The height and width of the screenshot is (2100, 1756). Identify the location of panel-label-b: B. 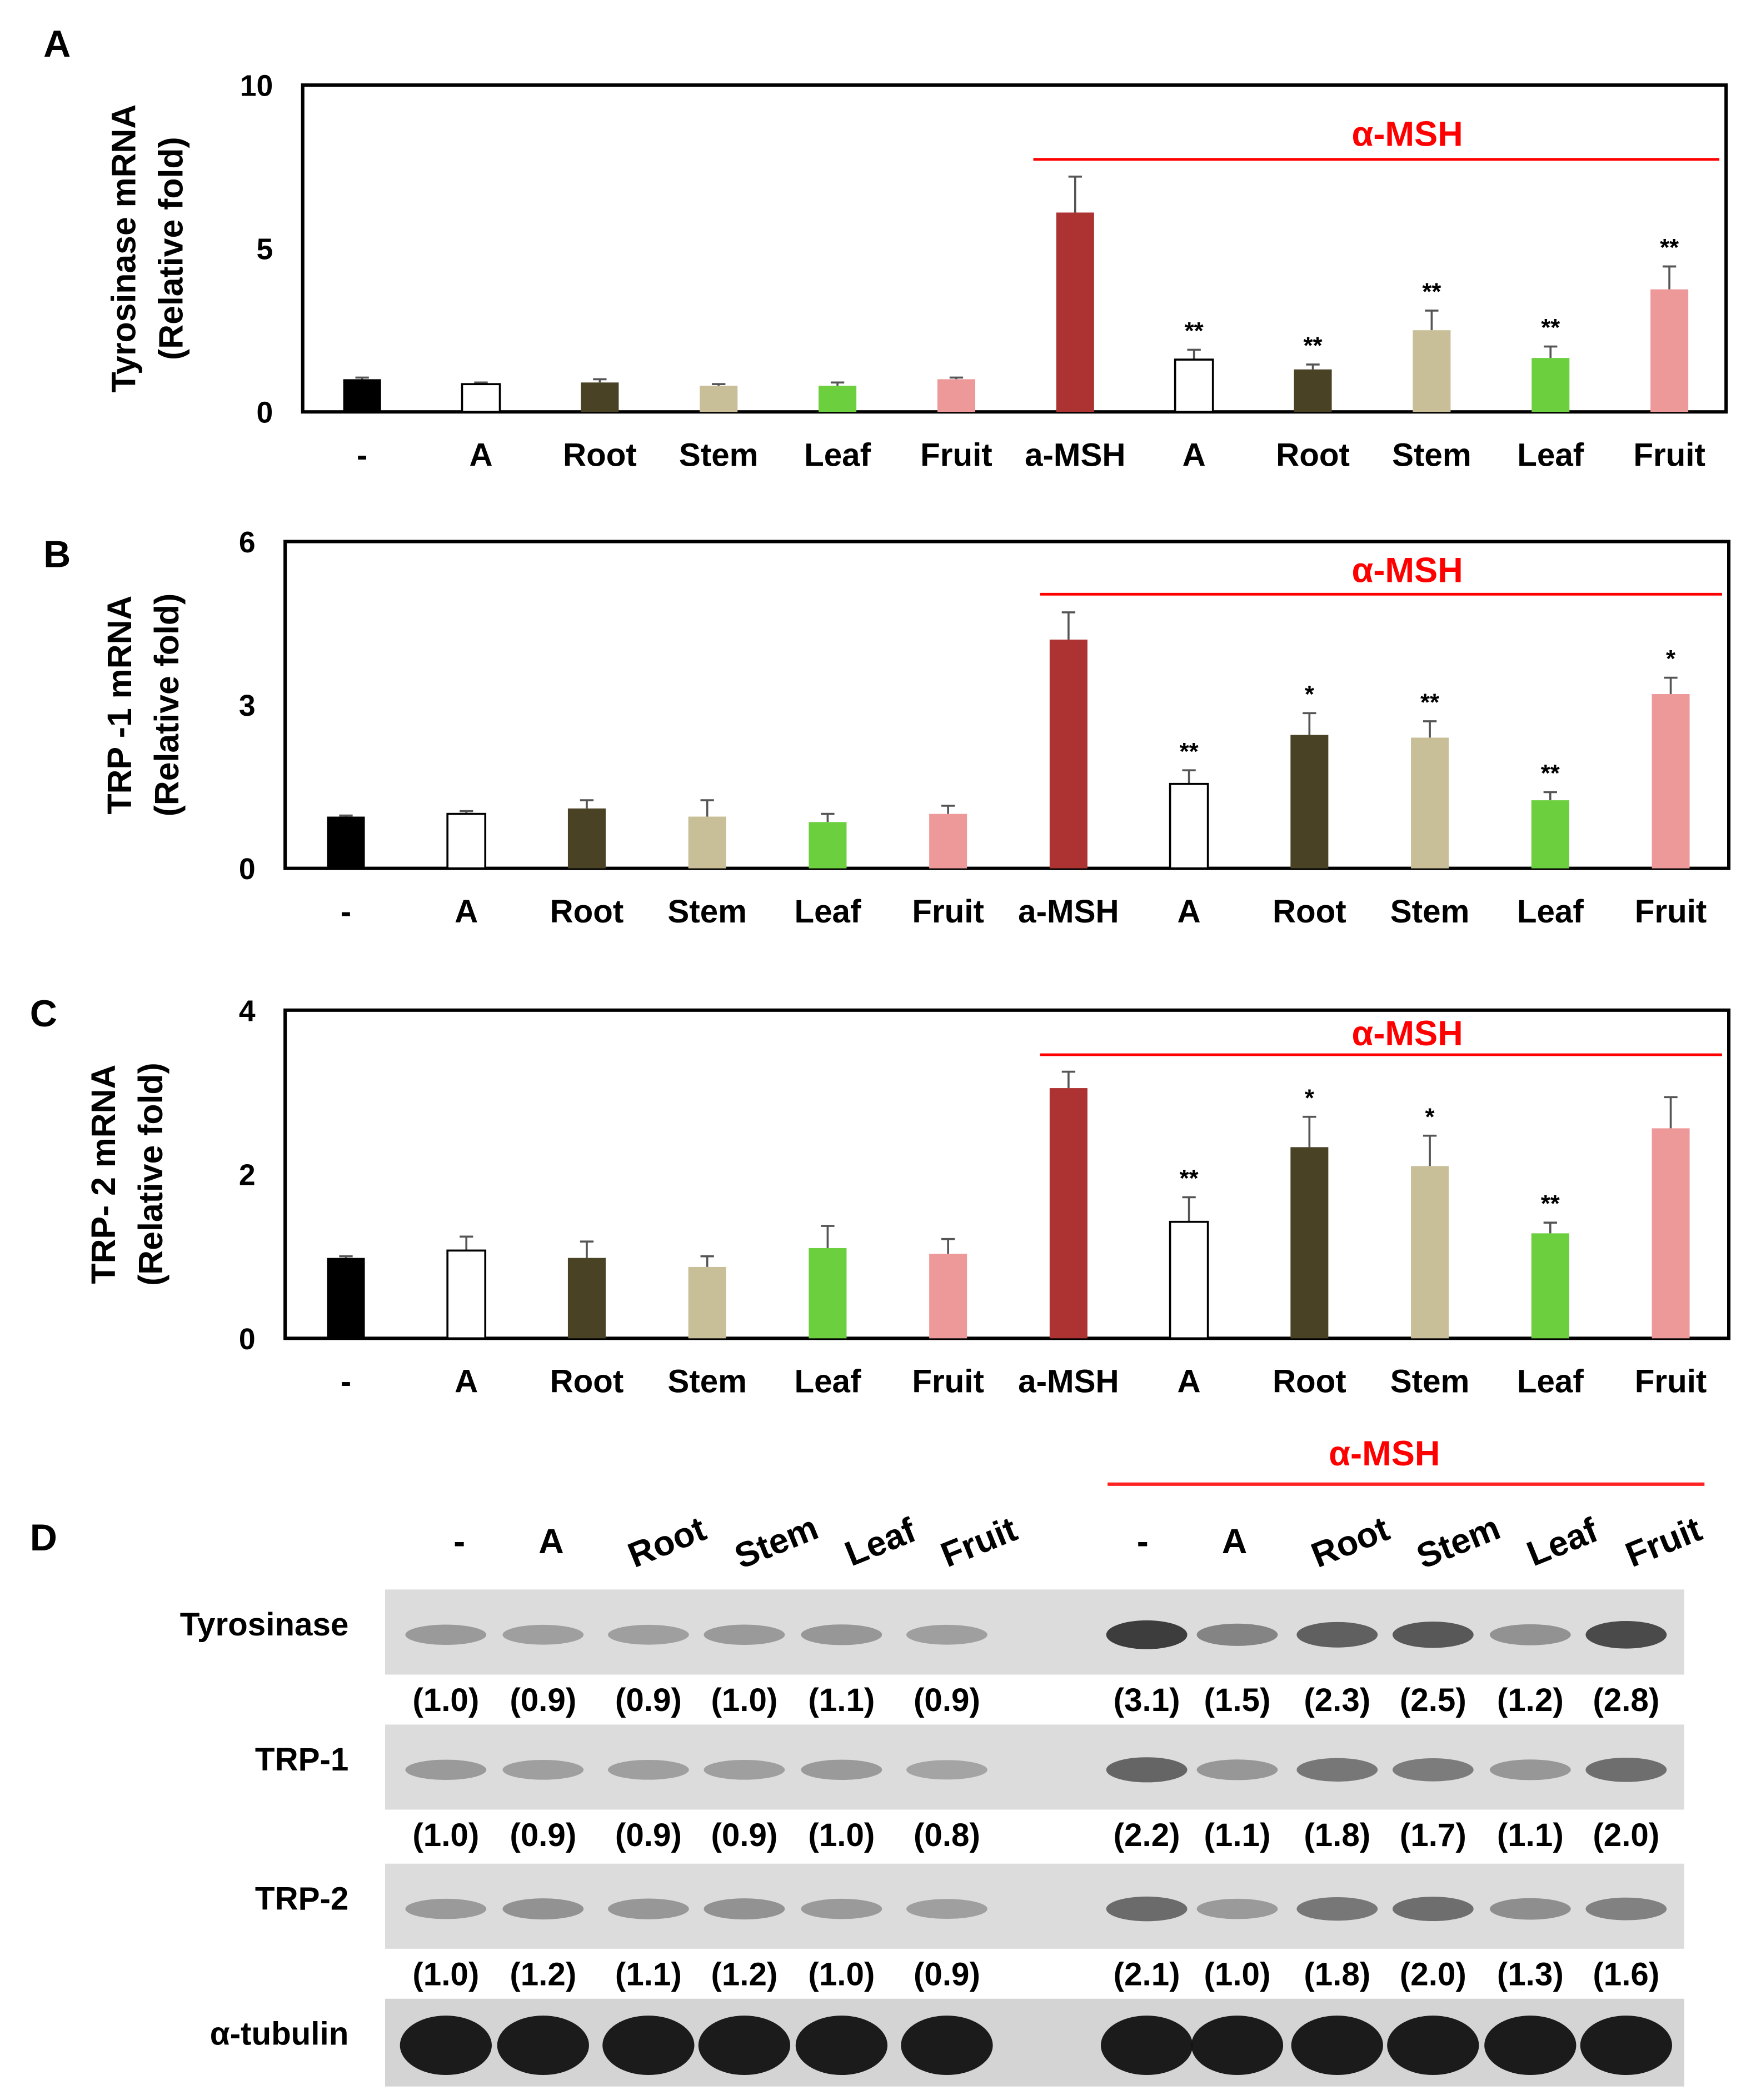
(57, 554).